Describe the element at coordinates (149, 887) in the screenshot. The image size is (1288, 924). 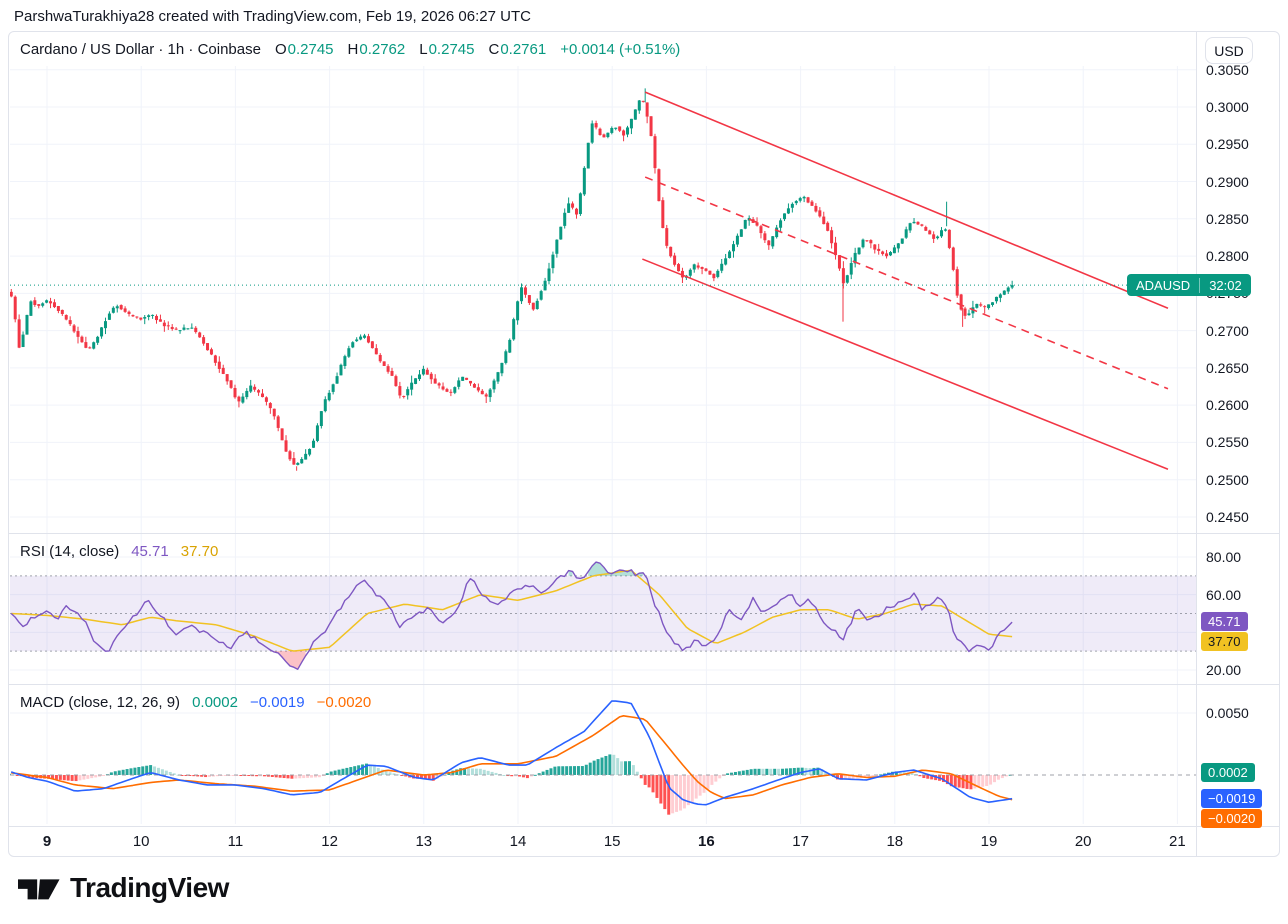
I see `tradingview-logo-text: TradingView` at that location.